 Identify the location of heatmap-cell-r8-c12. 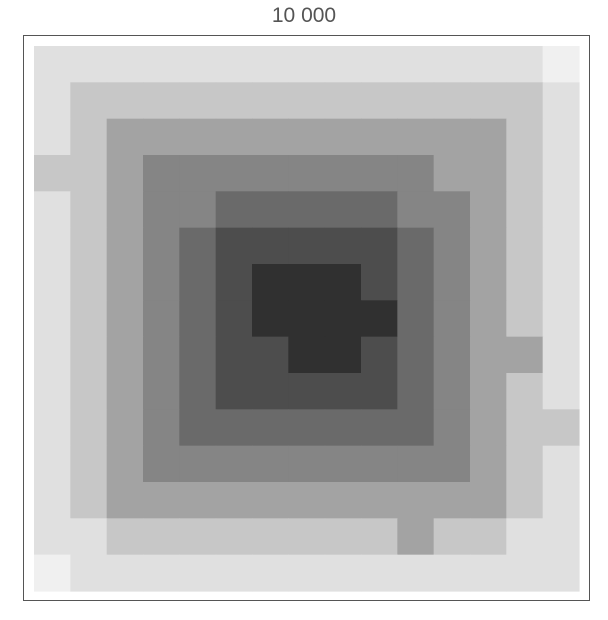
(488, 355).